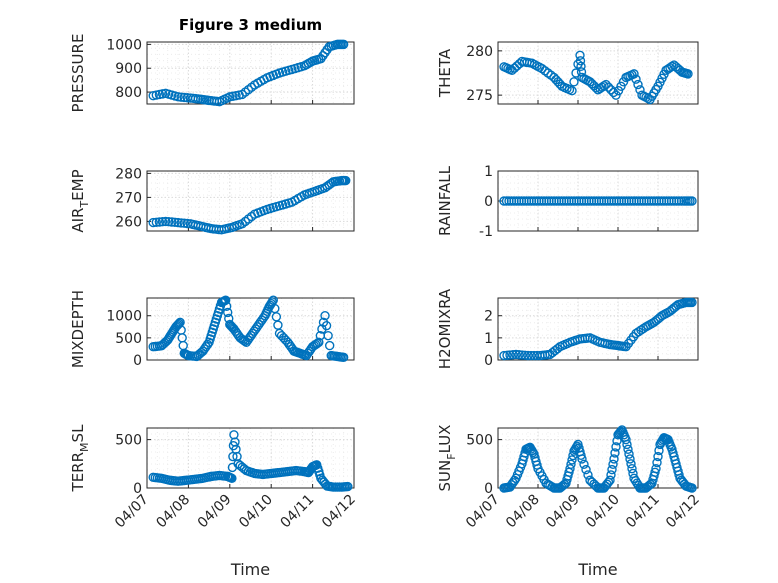  I want to click on chart-title: Figure 3 medium, so click(250, 25).